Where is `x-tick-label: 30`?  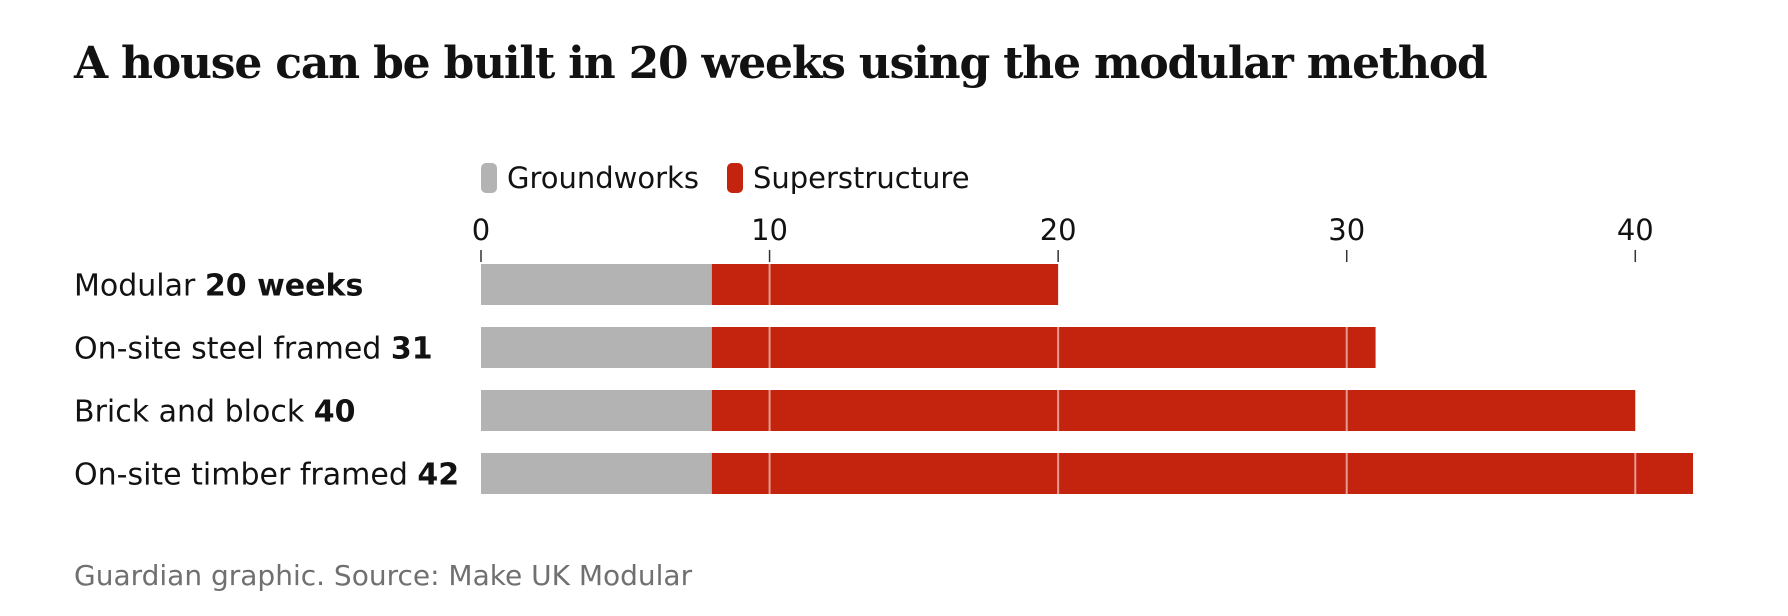 x-tick-label: 30 is located at coordinates (1346, 230).